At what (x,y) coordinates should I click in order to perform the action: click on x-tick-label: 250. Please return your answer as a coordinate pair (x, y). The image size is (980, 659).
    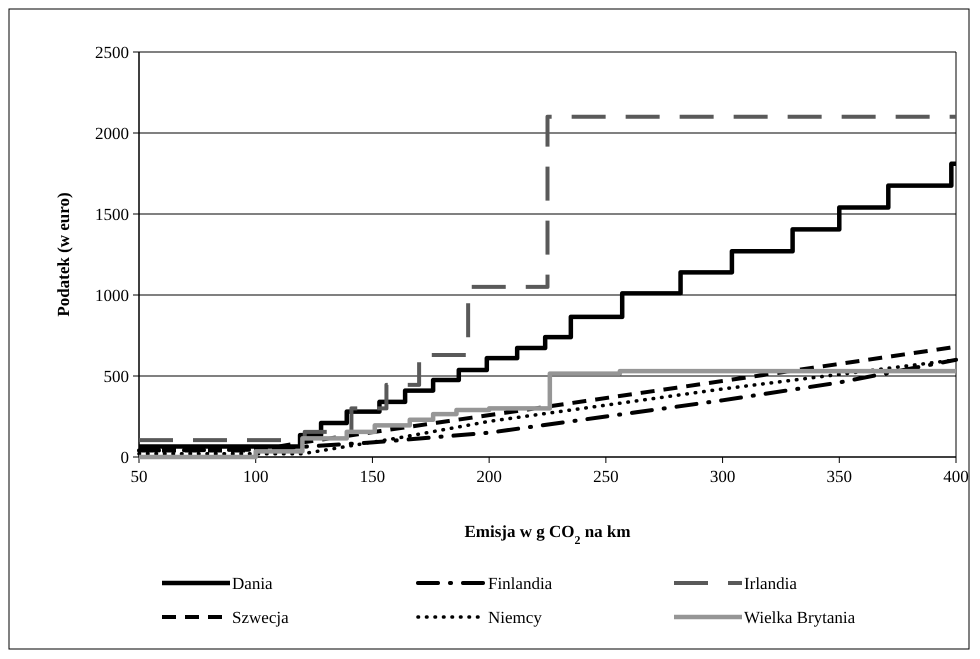
    Looking at the image, I should click on (606, 476).